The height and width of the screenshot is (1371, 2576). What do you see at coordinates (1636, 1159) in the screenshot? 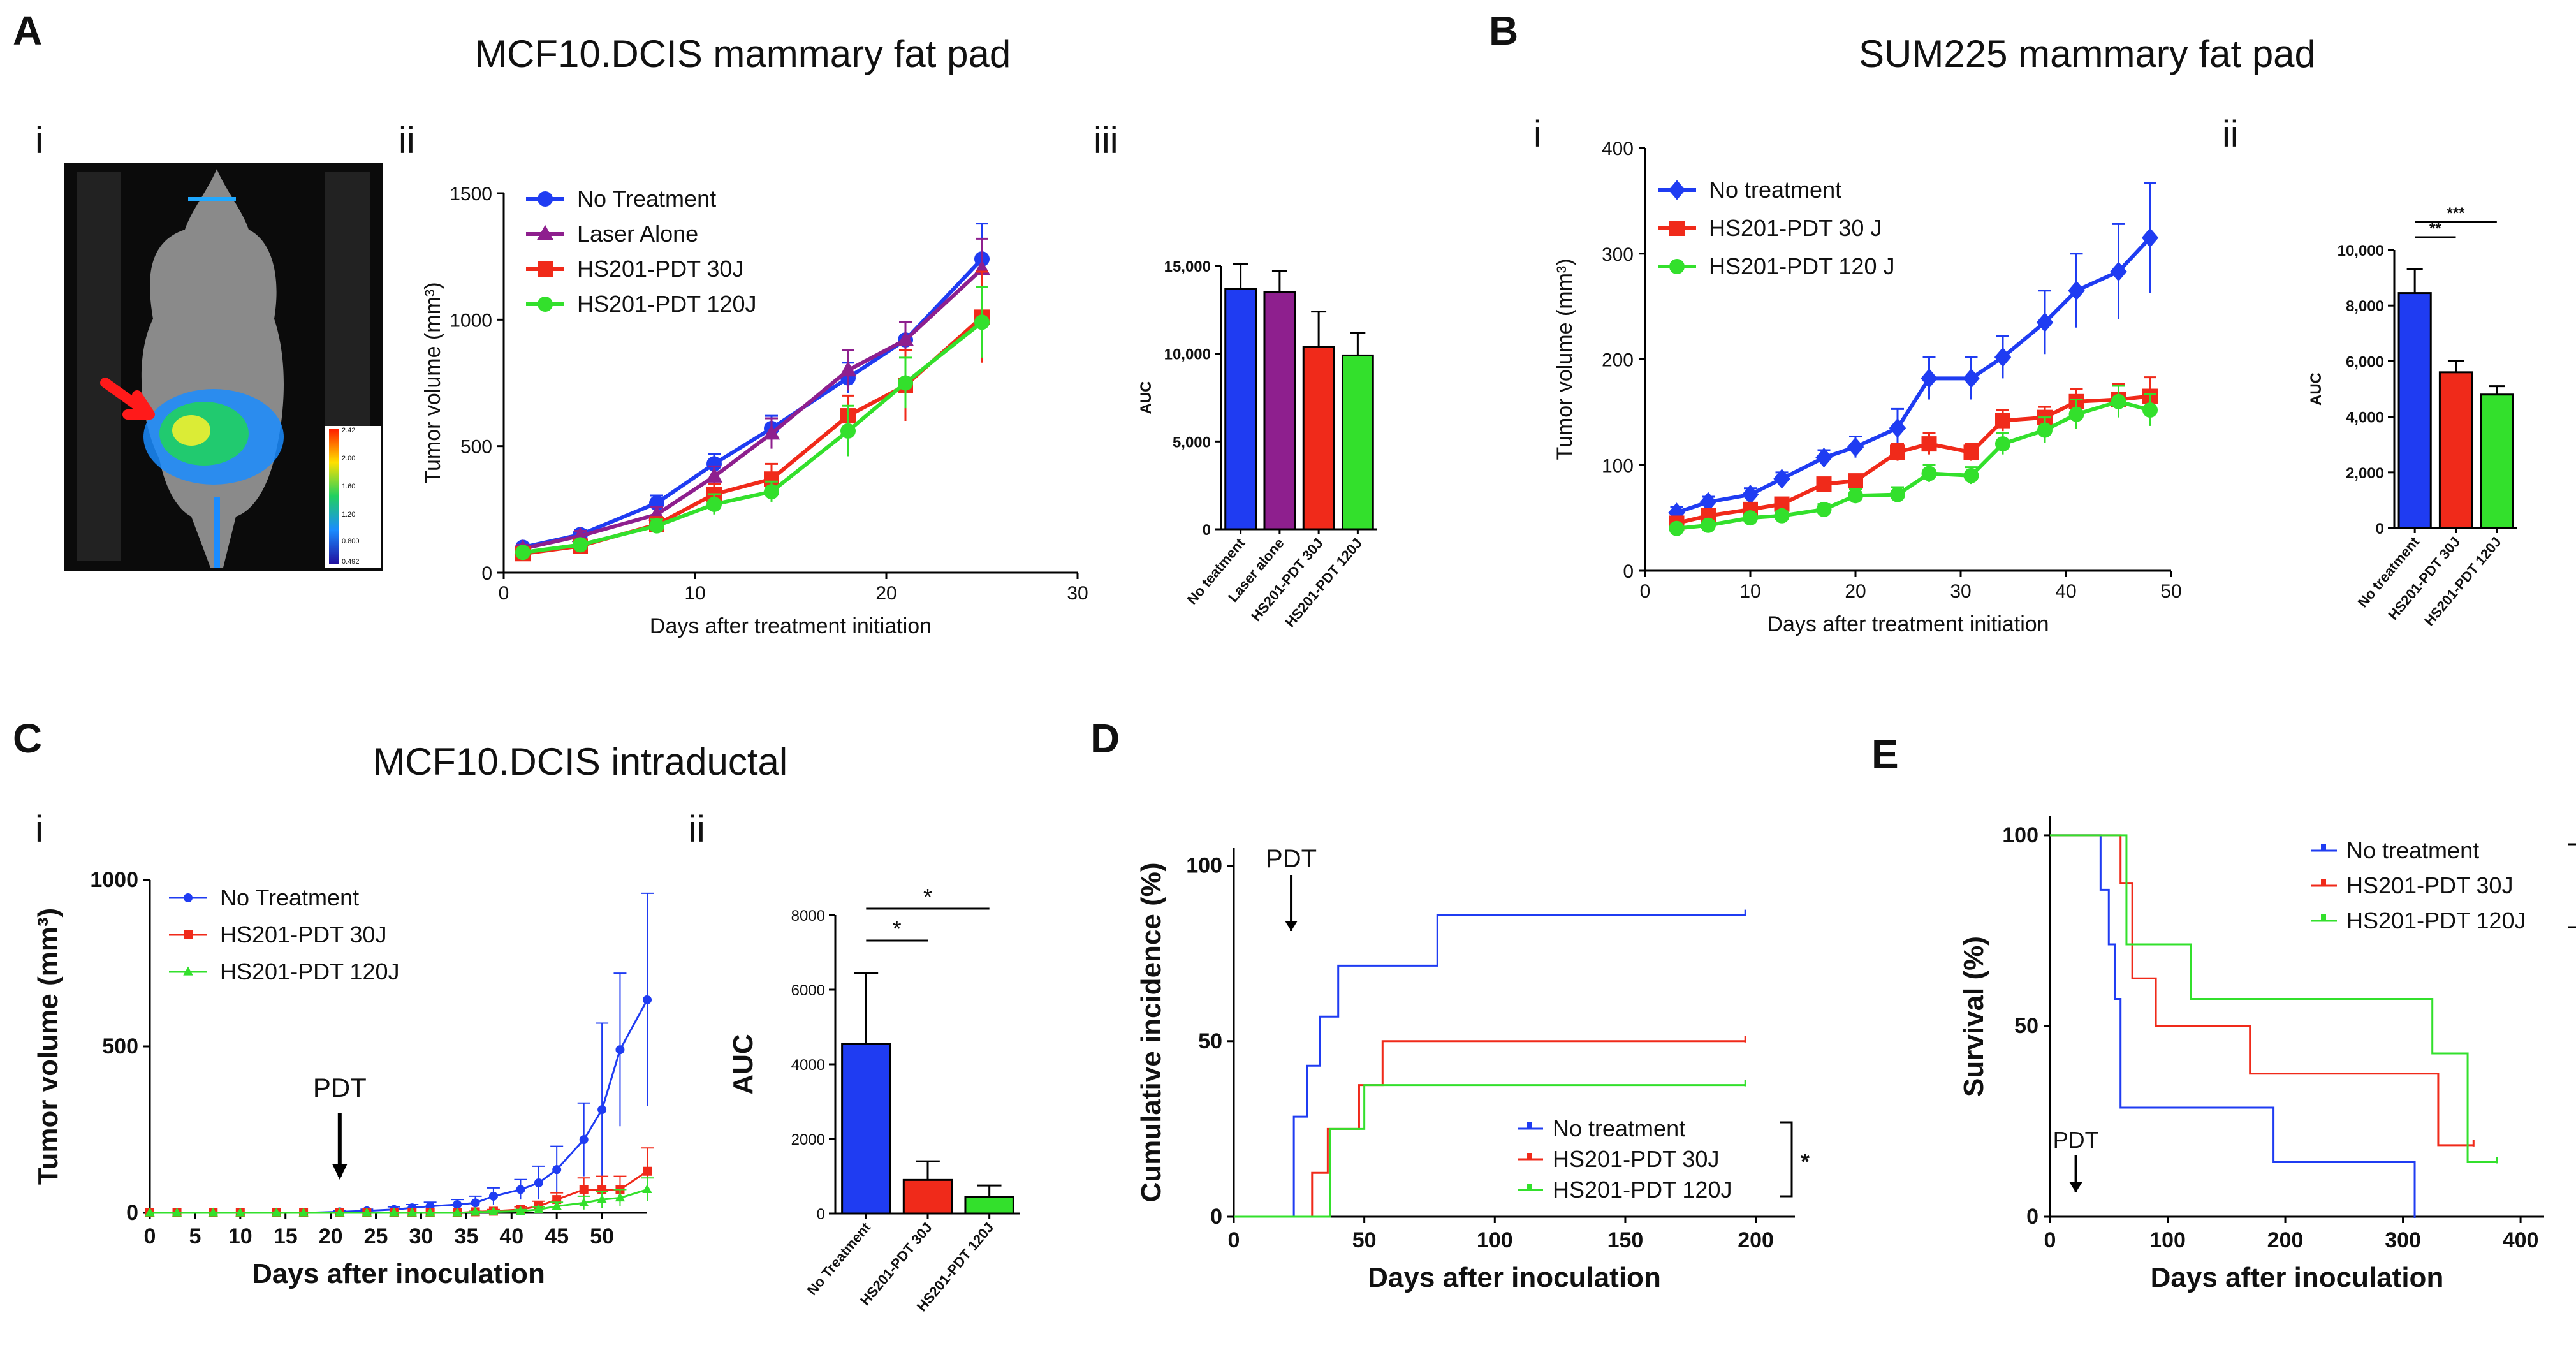
I see `legend-label: HS201-PDT 30J` at bounding box center [1636, 1159].